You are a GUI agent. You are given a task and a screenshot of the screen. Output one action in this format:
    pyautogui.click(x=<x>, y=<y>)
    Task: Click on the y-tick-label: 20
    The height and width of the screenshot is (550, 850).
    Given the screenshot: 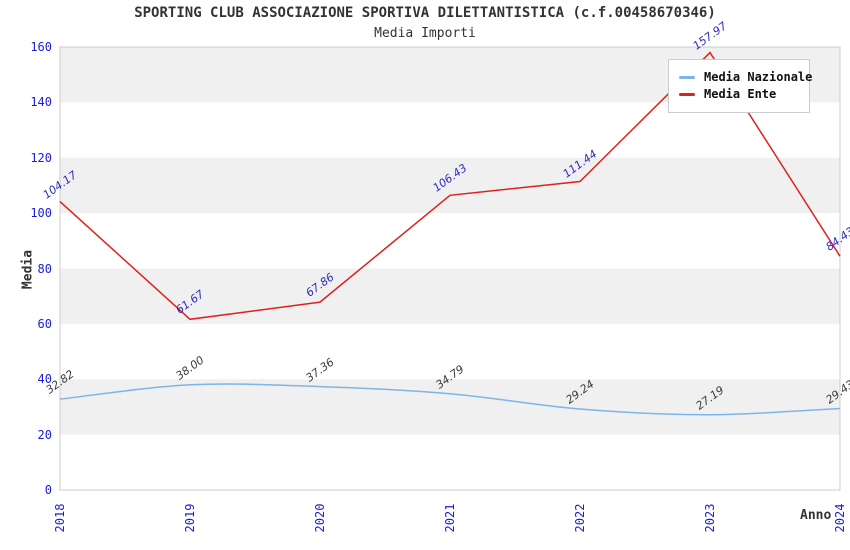 What is the action you would take?
    pyautogui.click(x=44, y=434)
    